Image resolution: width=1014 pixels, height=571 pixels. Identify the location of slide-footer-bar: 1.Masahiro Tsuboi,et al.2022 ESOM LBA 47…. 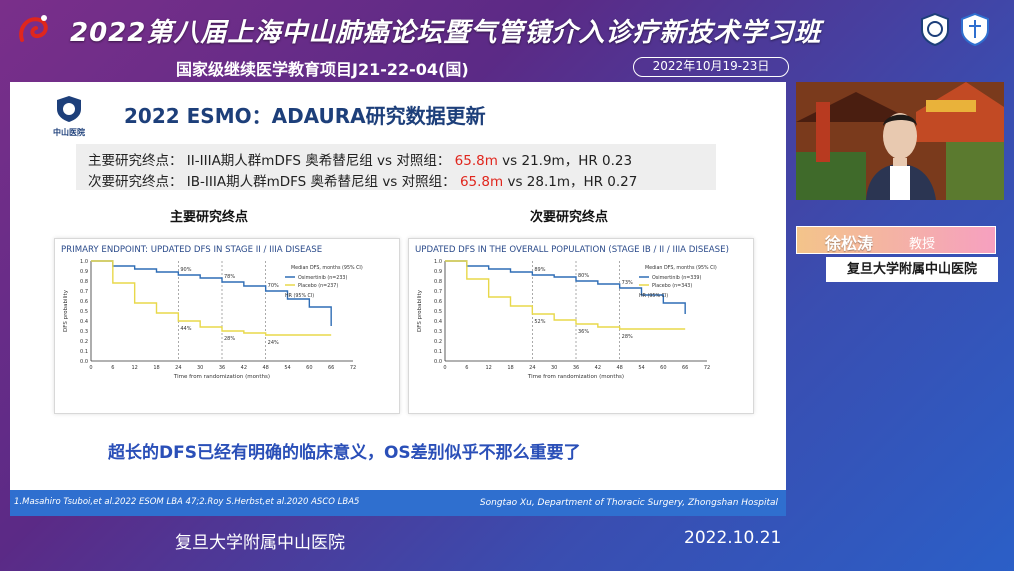
(398, 503).